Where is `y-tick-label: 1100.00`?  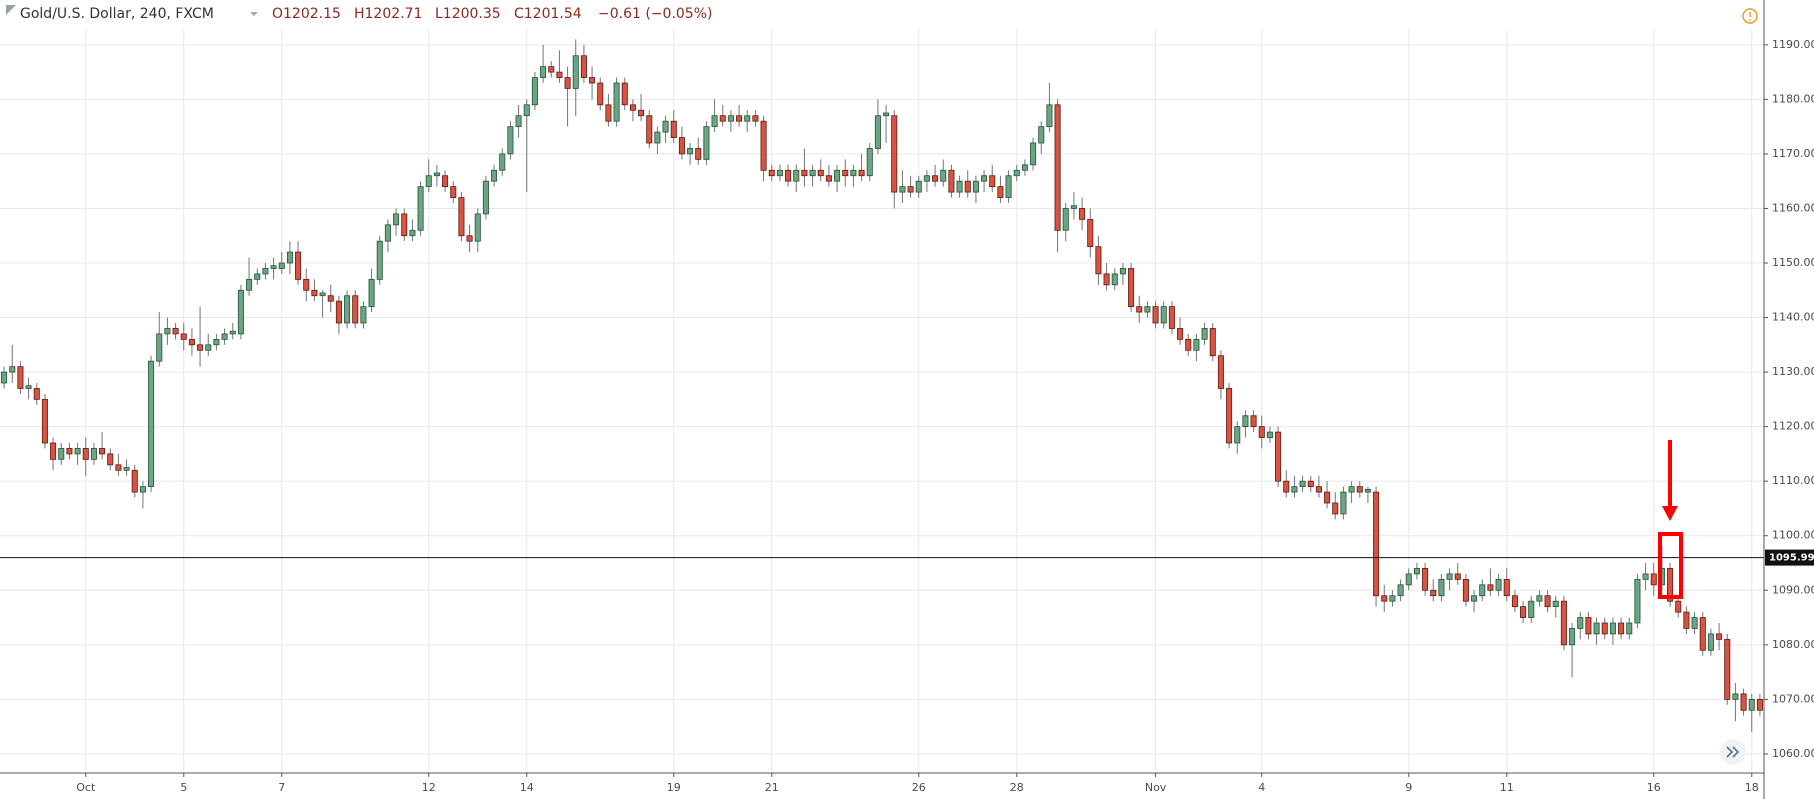
y-tick-label: 1100.00 is located at coordinates (1793, 535).